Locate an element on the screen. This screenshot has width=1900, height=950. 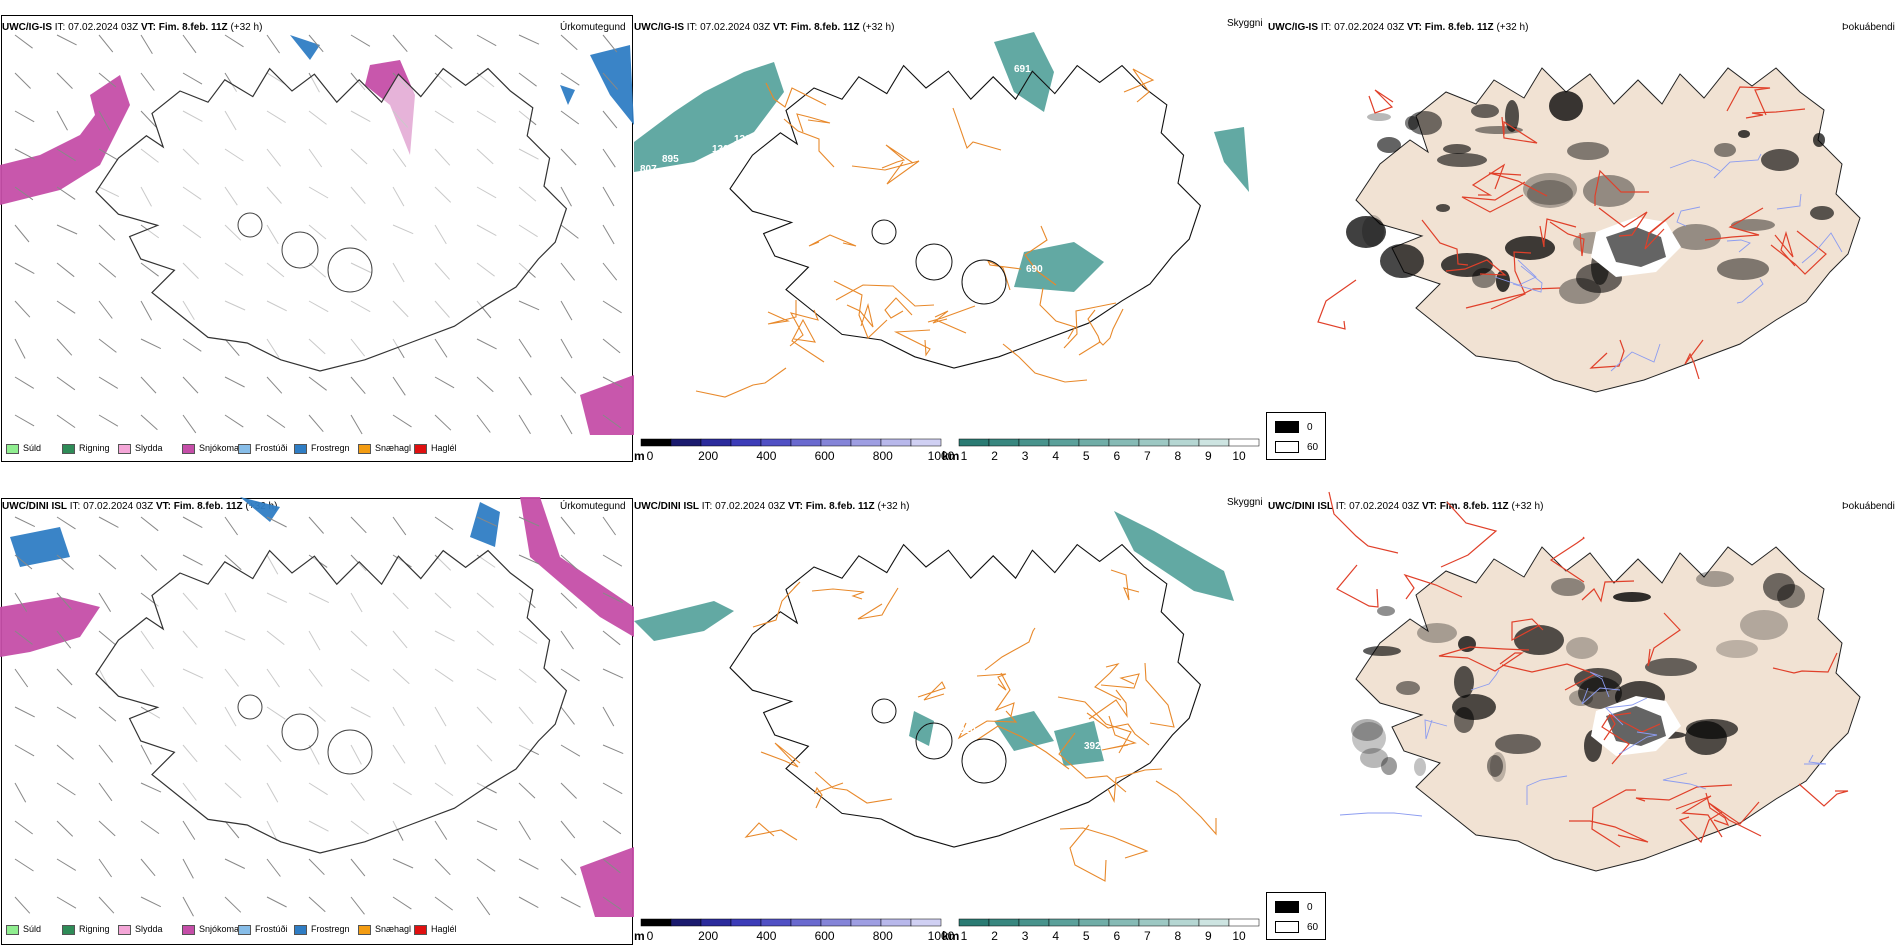
legend-item: Snjókoma is located at coordinates (210, 448).